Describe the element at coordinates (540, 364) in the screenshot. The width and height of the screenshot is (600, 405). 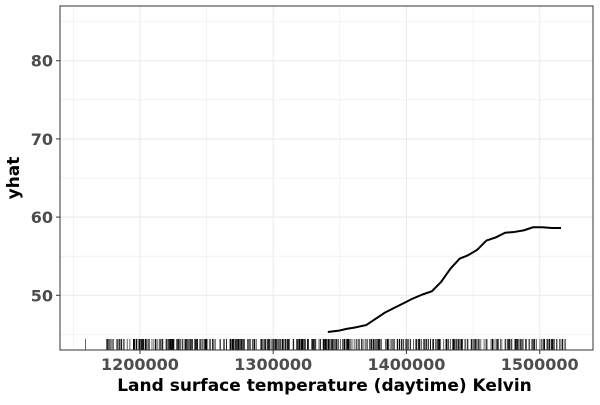
I see `x-tick-label: 1500000` at that location.